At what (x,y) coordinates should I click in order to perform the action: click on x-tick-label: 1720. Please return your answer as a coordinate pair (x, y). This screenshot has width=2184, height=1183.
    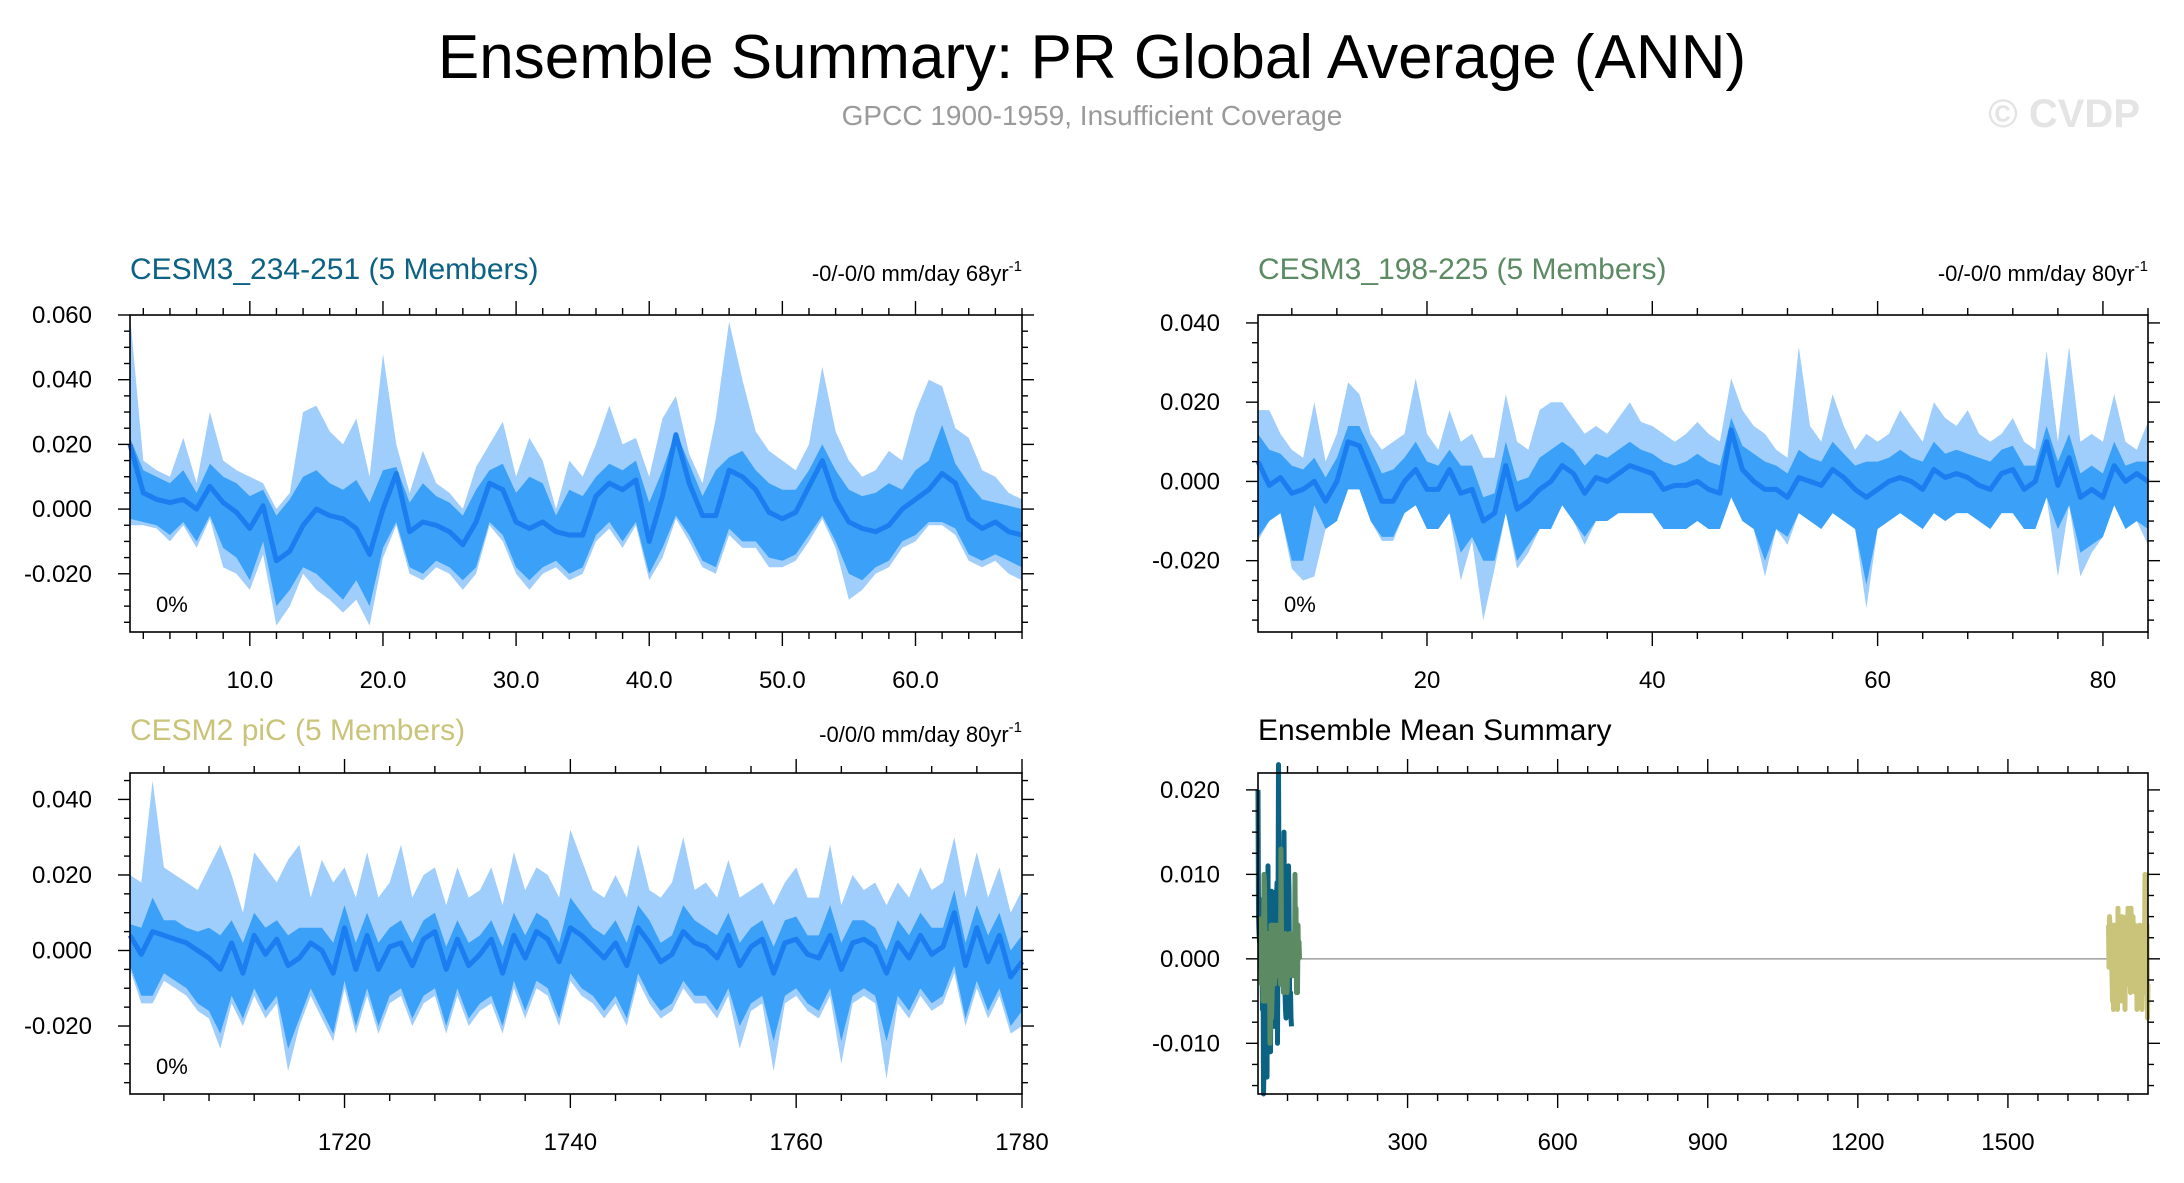
    Looking at the image, I should click on (344, 1142).